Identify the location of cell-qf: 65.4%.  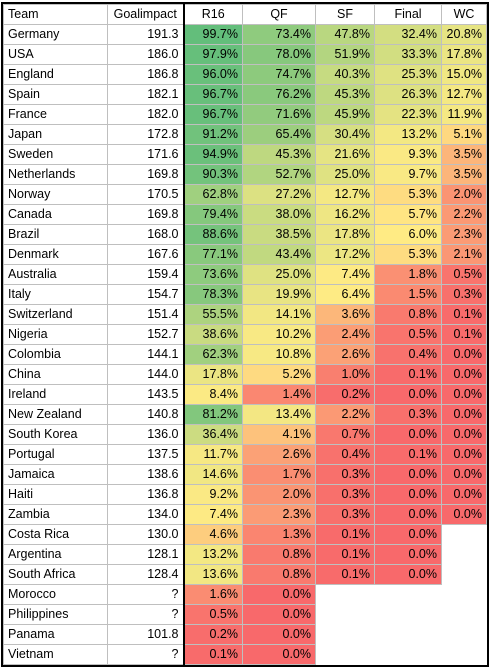
(279, 134).